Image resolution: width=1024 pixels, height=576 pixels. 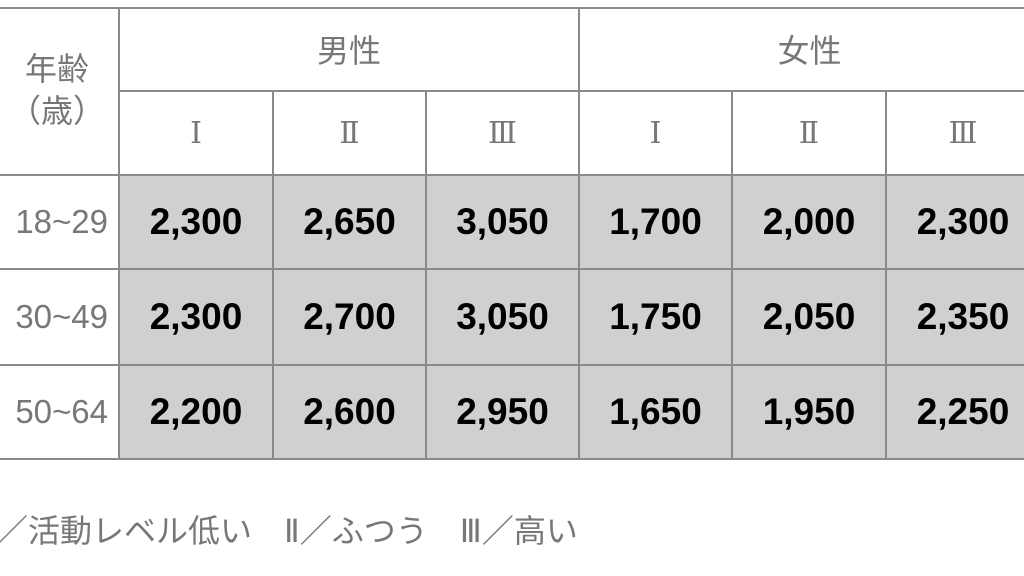 I want to click on value-cell-text: 1,700, so click(x=655, y=221).